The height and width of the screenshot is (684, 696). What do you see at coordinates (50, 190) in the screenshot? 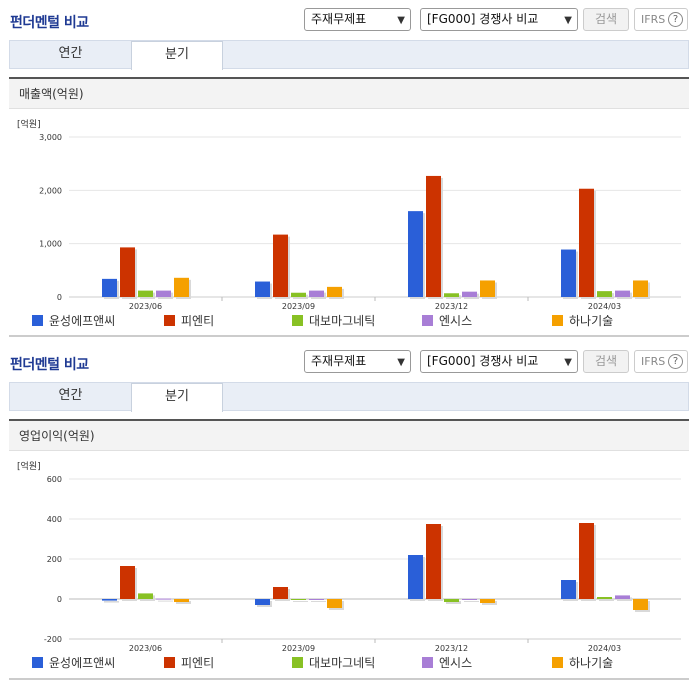
I see `y-tick-label: 2,000` at bounding box center [50, 190].